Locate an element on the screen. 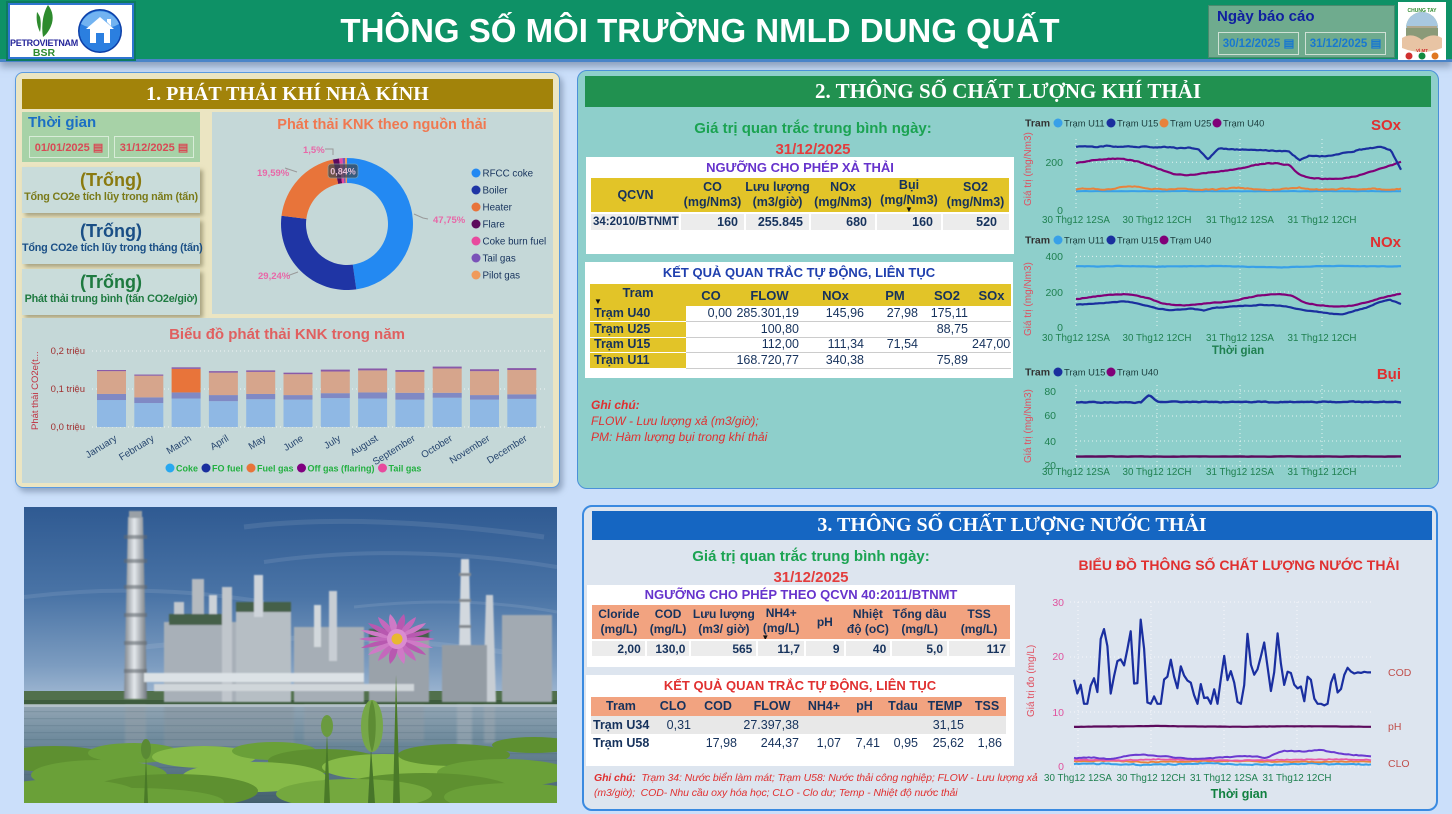 The height and width of the screenshot is (814, 1452). svg-text: Bụi is located at coordinates (1389, 374).